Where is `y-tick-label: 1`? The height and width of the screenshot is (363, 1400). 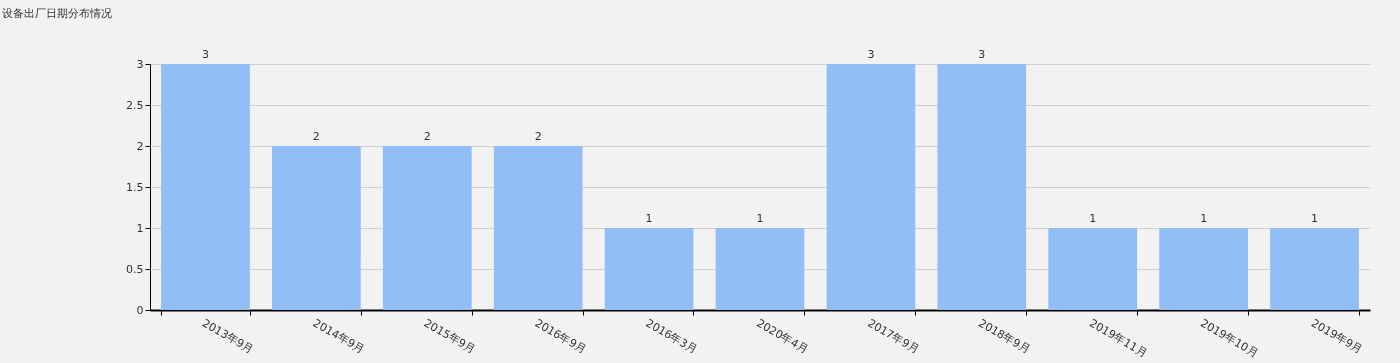
y-tick-label: 1 is located at coordinates (140, 228).